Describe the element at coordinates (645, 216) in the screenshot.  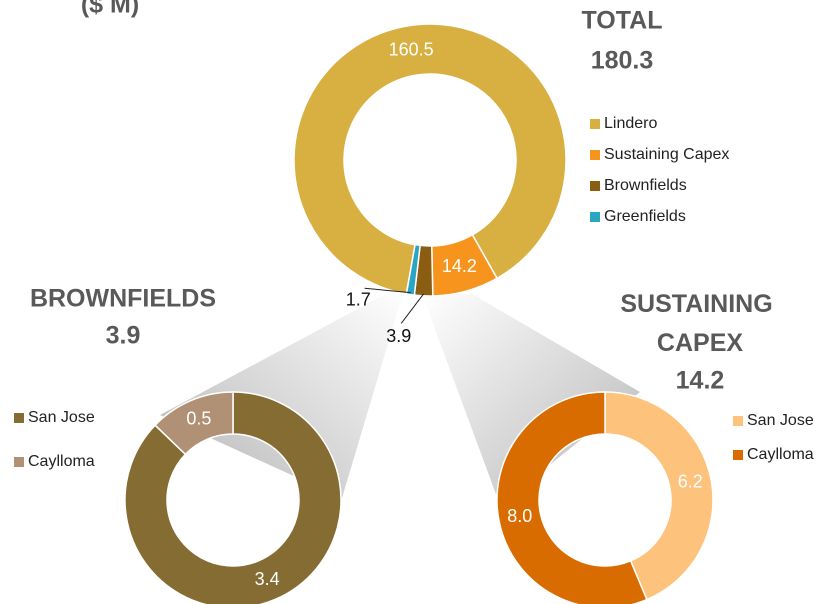
I see `legend-label: Greenfields` at that location.